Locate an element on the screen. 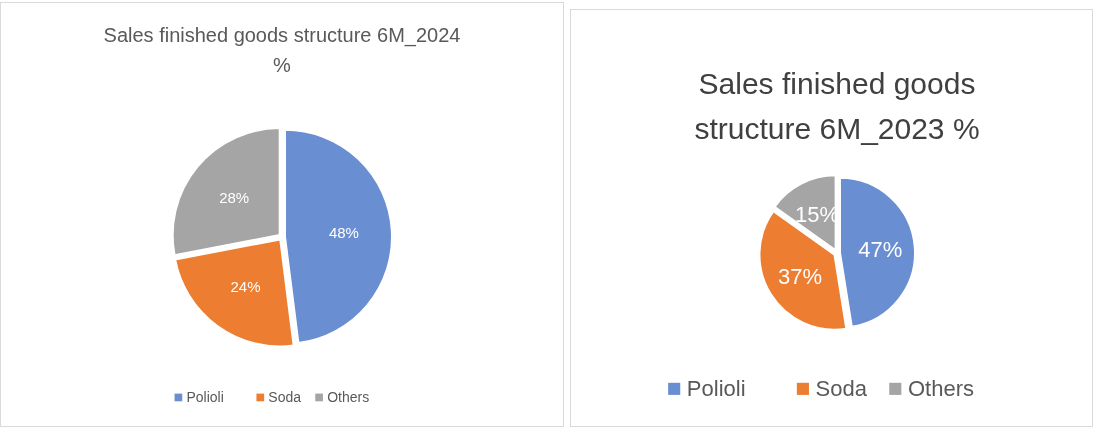 This screenshot has width=1093, height=429. data-label: 47% is located at coordinates (880, 250).